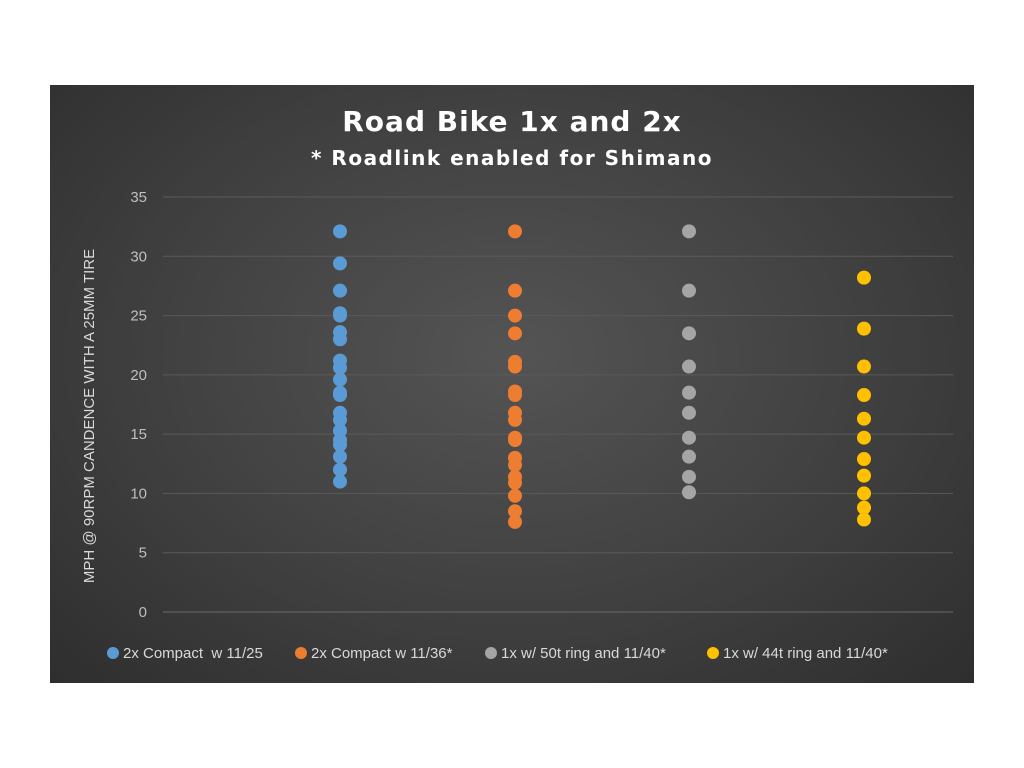 The image size is (1024, 768). Describe the element at coordinates (583, 653) in the screenshot. I see `legend-label: 1x w/ 50t ring and 11/40*` at that location.